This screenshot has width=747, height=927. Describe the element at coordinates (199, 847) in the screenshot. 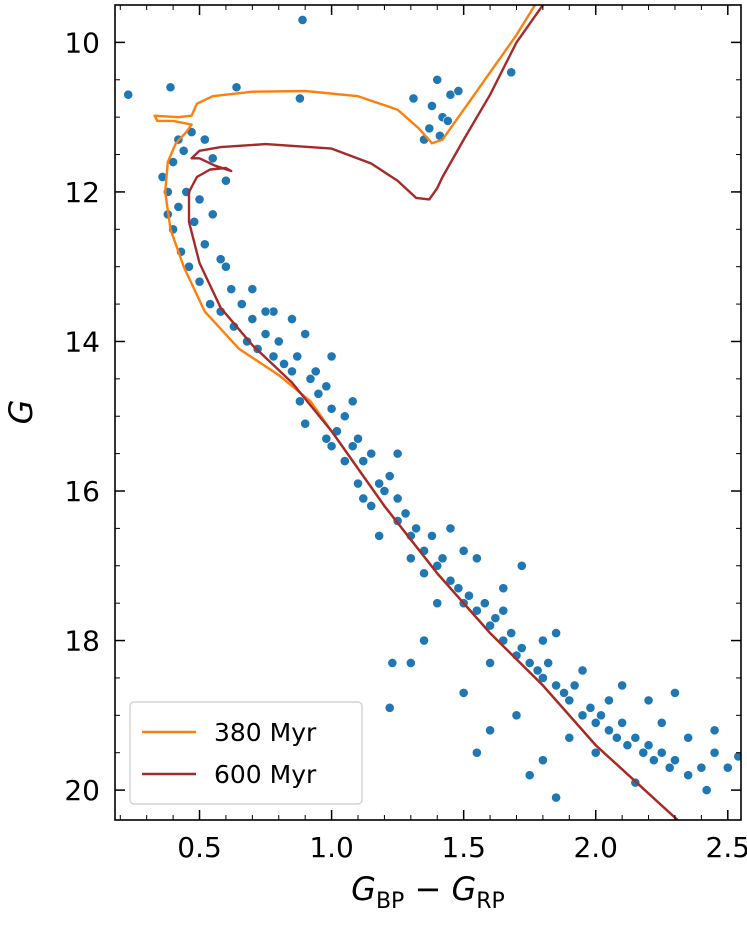

I see `x-tick-label: 0.5` at that location.